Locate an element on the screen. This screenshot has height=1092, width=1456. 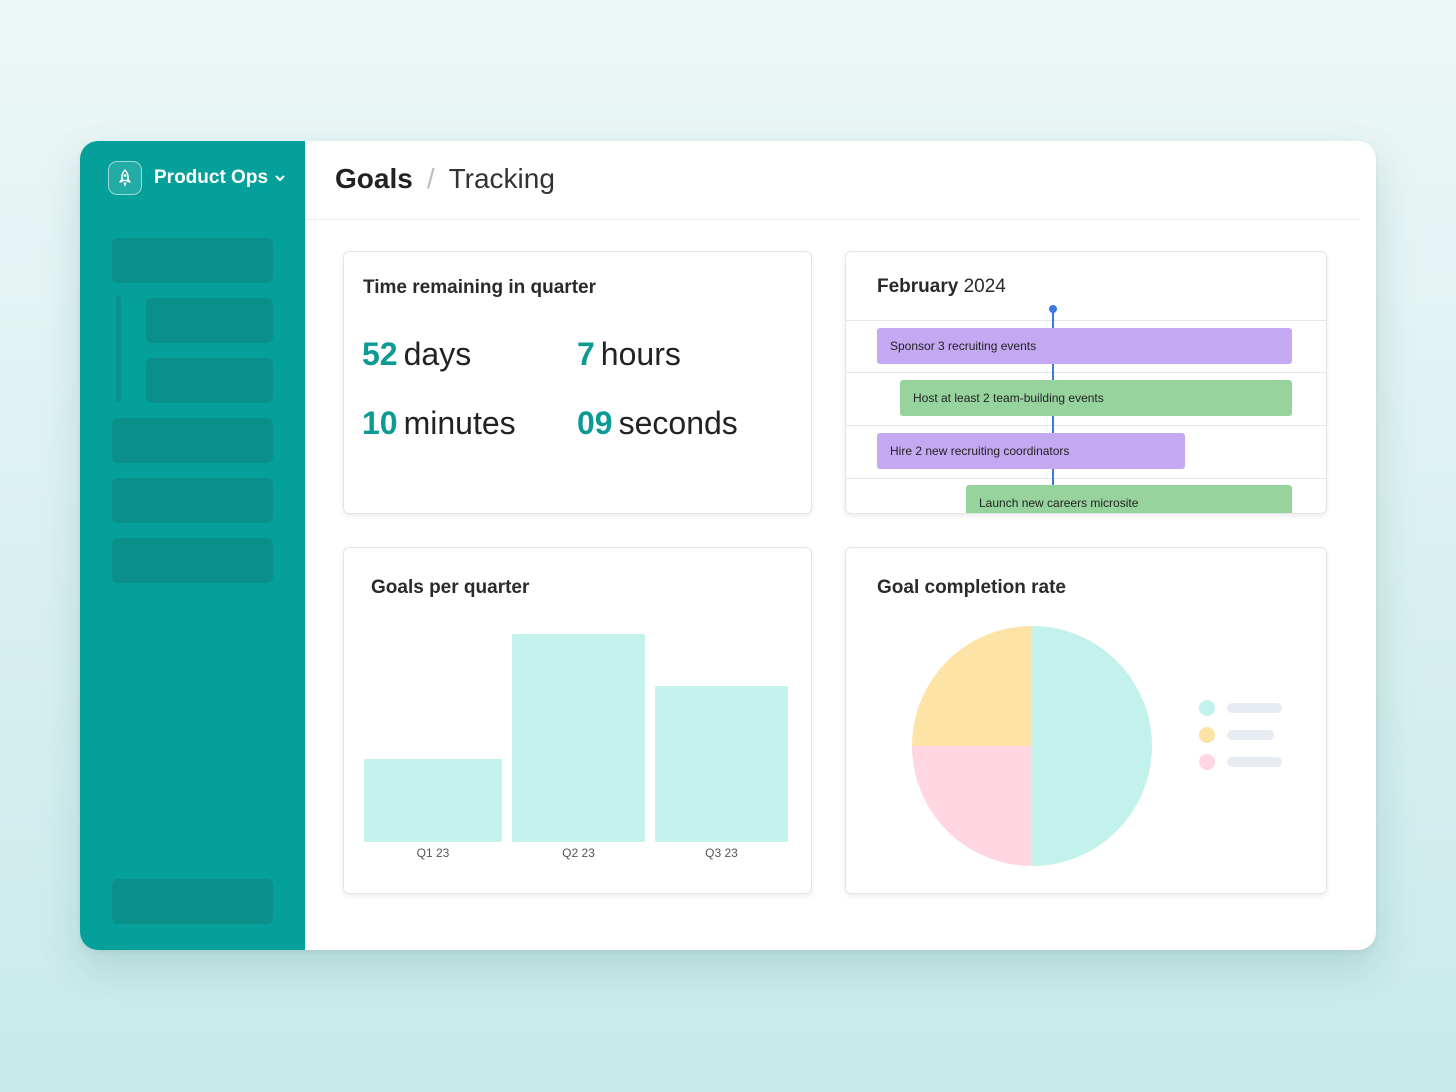
header-divider is located at coordinates (832, 219).